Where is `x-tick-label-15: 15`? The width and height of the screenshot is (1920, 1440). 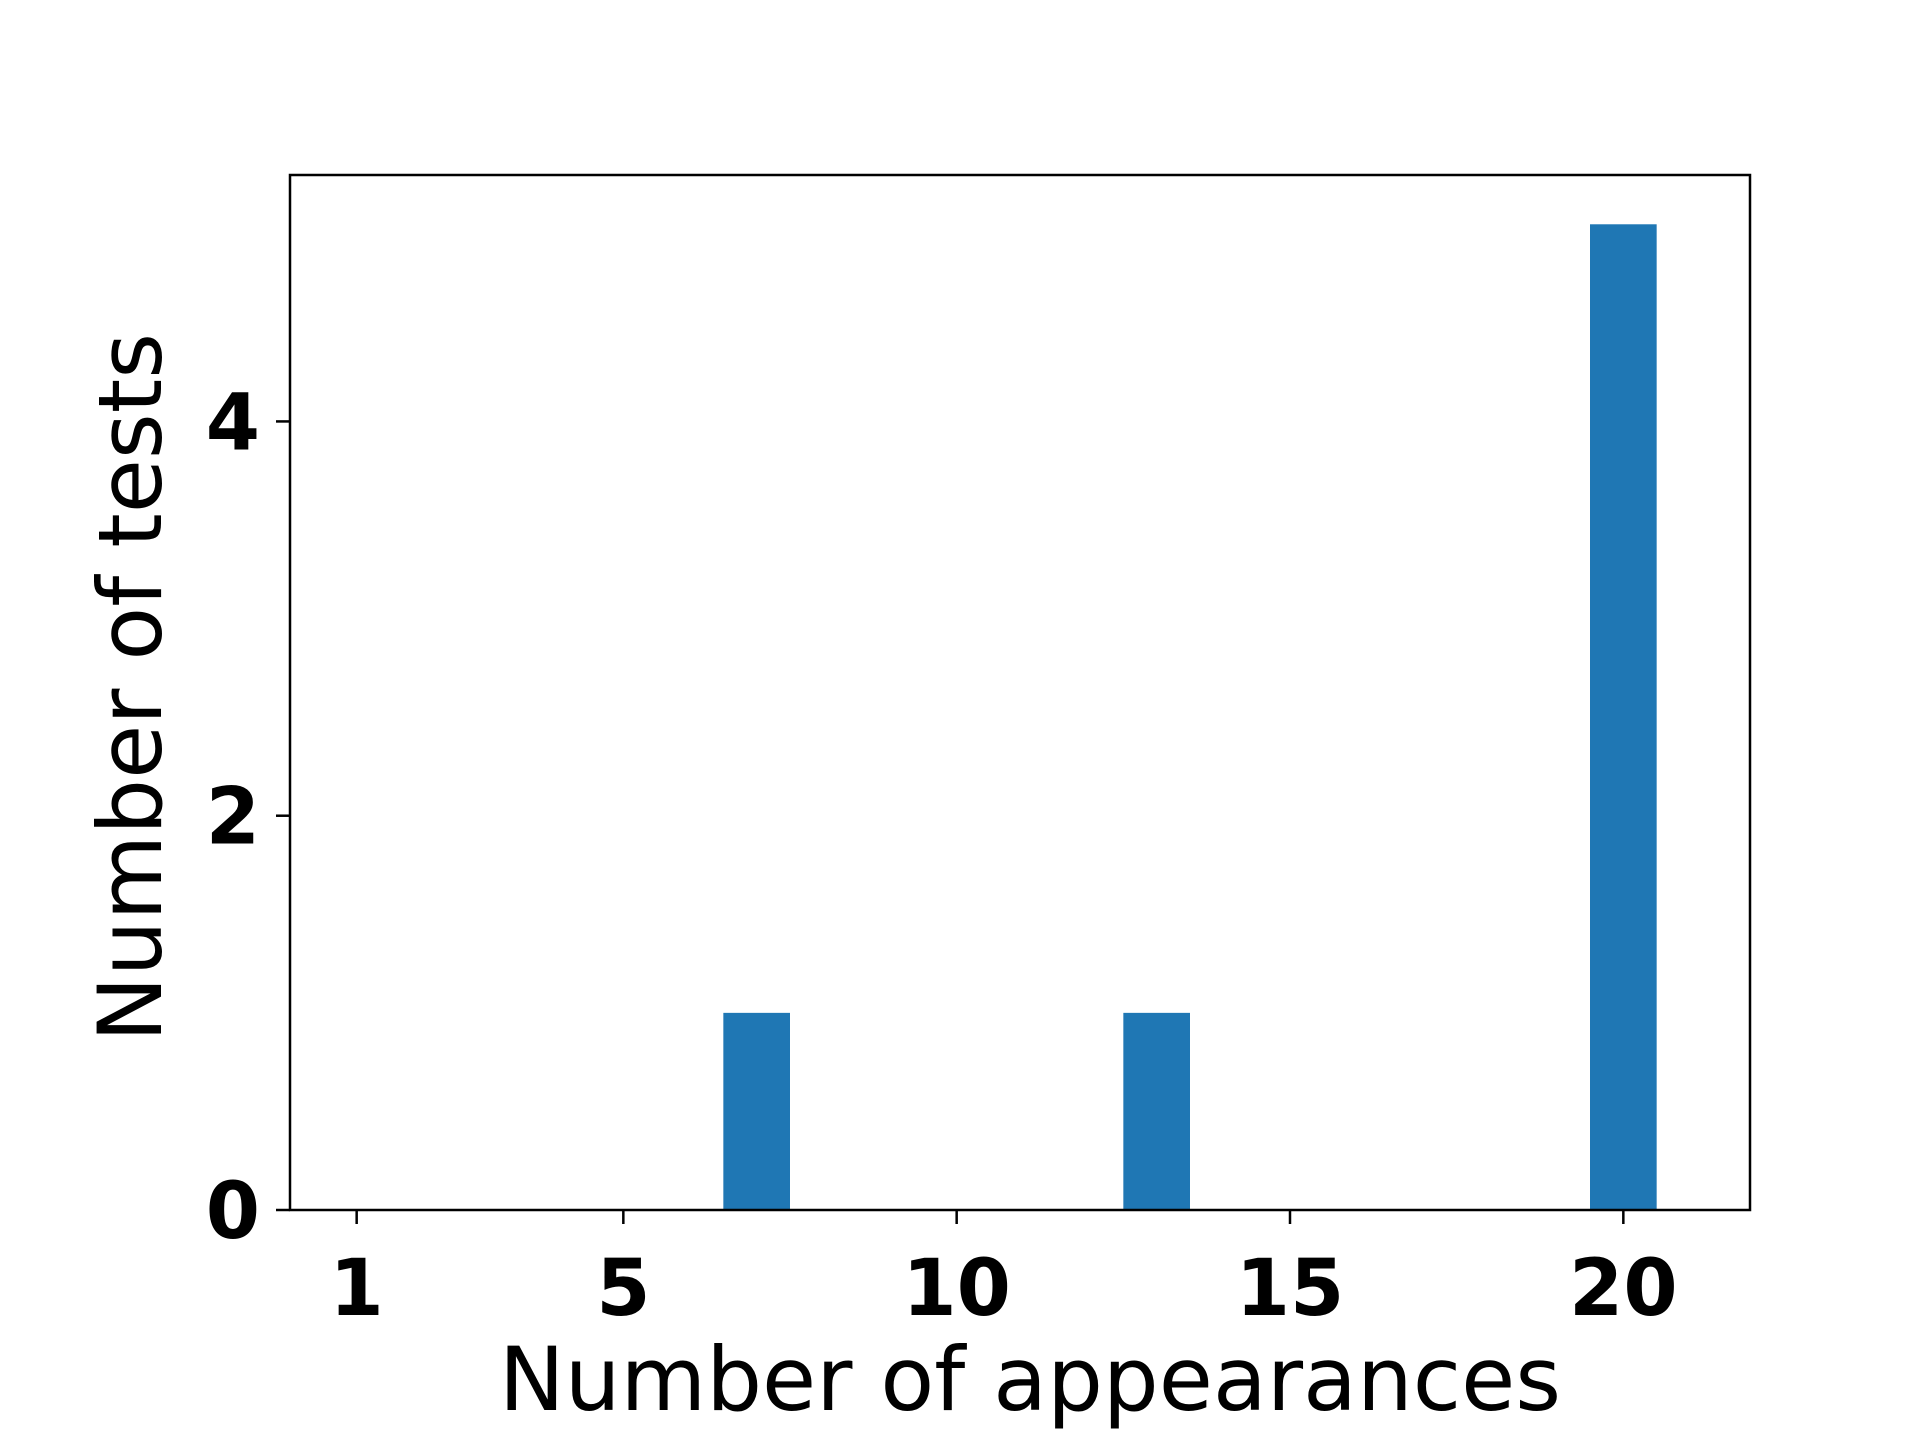
x-tick-label-15: 15 is located at coordinates (1290, 1289).